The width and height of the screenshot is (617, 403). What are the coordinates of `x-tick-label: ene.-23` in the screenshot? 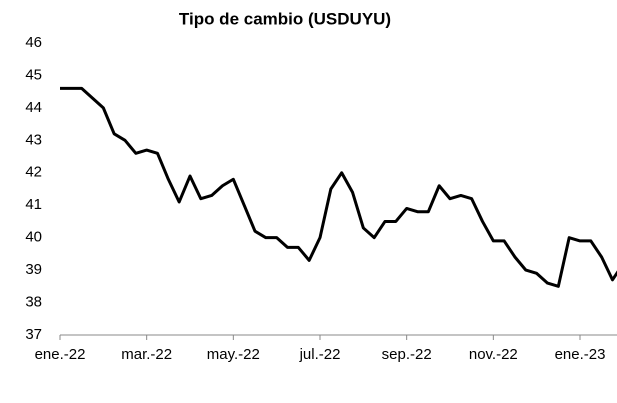 It's located at (580, 354).